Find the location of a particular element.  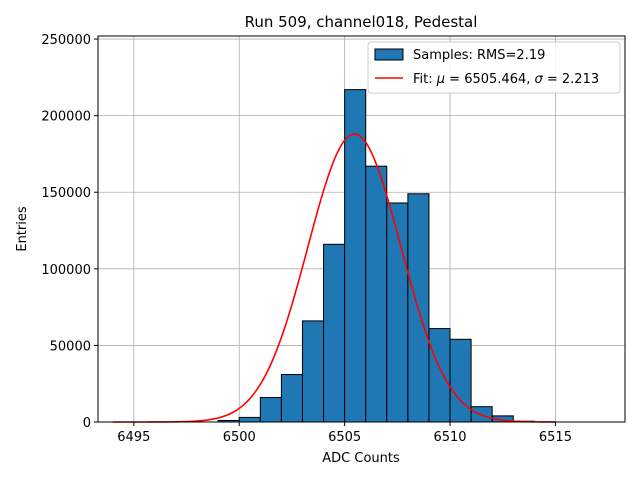

x-tick-label: 6505 is located at coordinates (344, 437).